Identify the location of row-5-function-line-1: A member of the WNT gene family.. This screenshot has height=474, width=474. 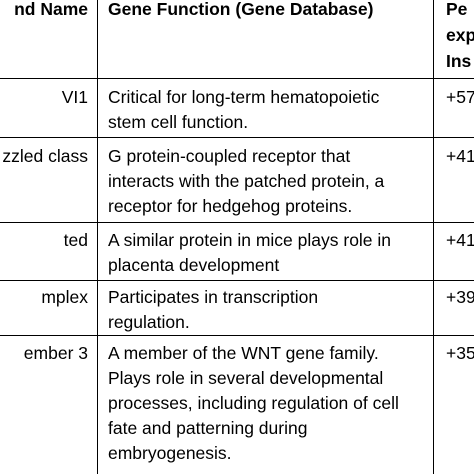
(243, 353).